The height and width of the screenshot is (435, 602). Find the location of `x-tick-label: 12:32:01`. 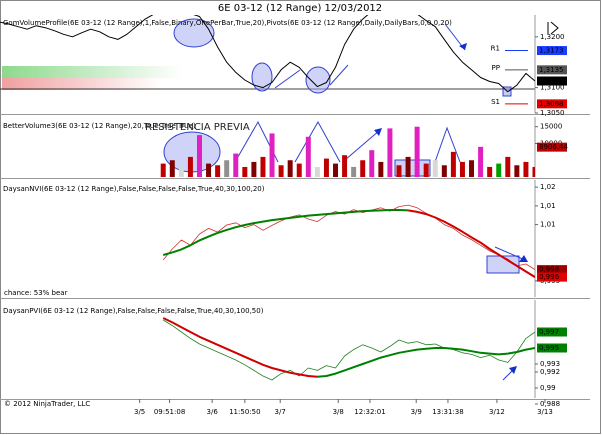

x-tick-label: 12:32:01 is located at coordinates (369, 412).